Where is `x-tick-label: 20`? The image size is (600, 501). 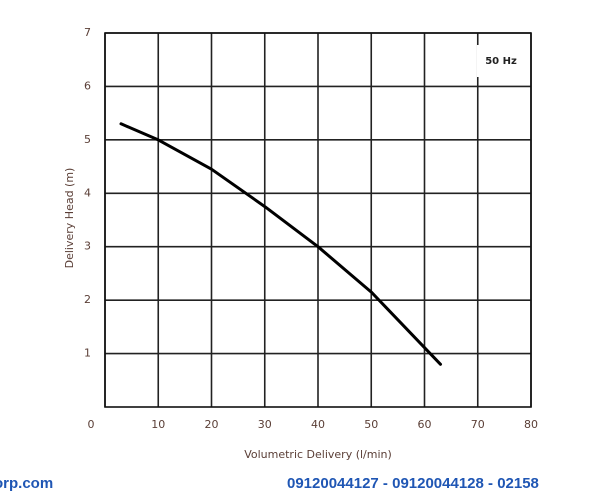
x-tick-label: 20 is located at coordinates (212, 424).